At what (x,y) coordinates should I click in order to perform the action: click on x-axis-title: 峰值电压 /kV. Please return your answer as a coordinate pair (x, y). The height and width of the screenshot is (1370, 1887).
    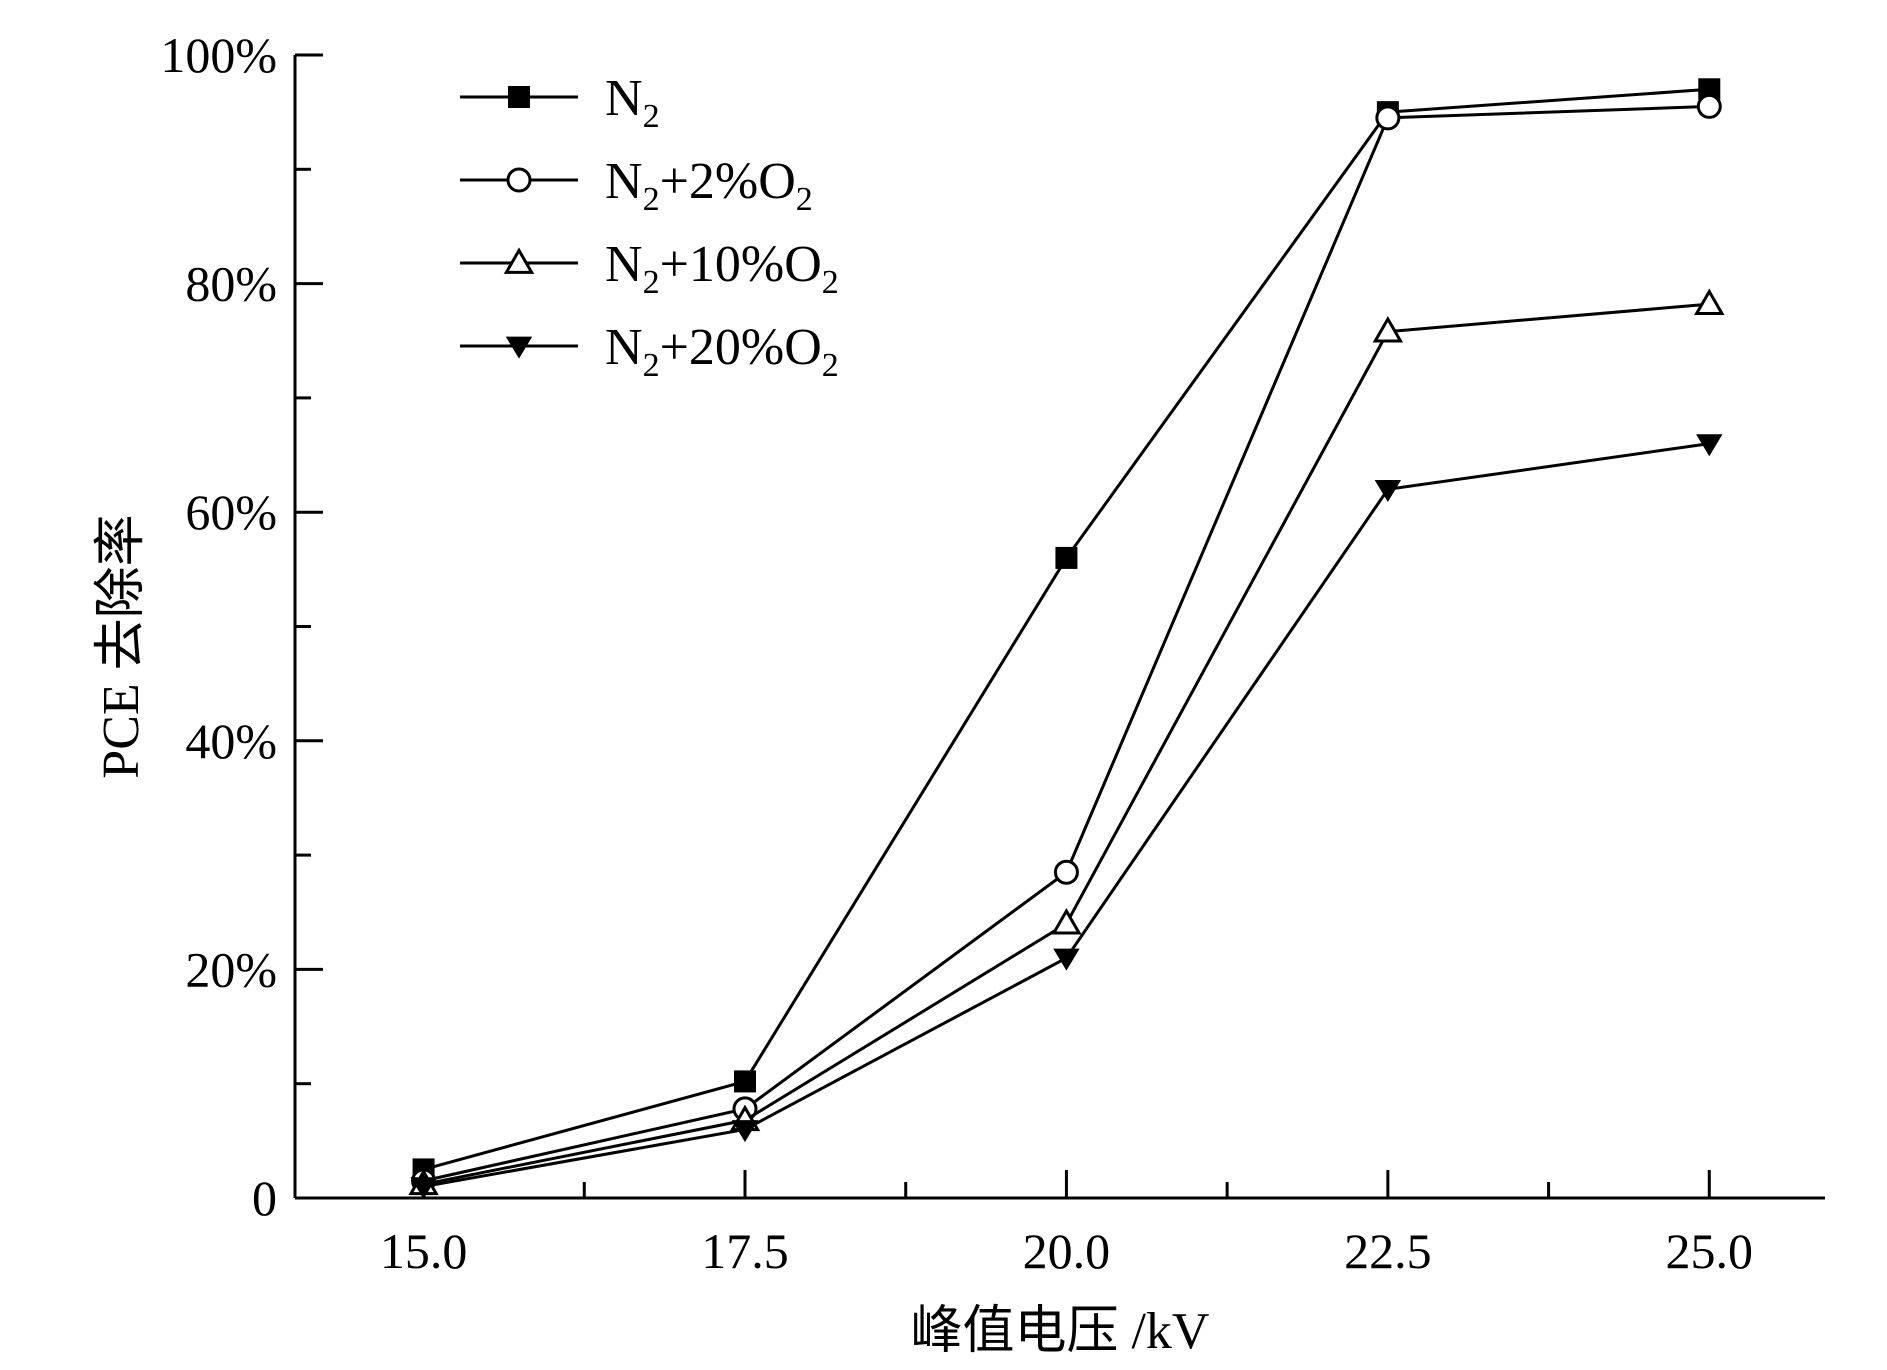
    Looking at the image, I should click on (1059, 1331).